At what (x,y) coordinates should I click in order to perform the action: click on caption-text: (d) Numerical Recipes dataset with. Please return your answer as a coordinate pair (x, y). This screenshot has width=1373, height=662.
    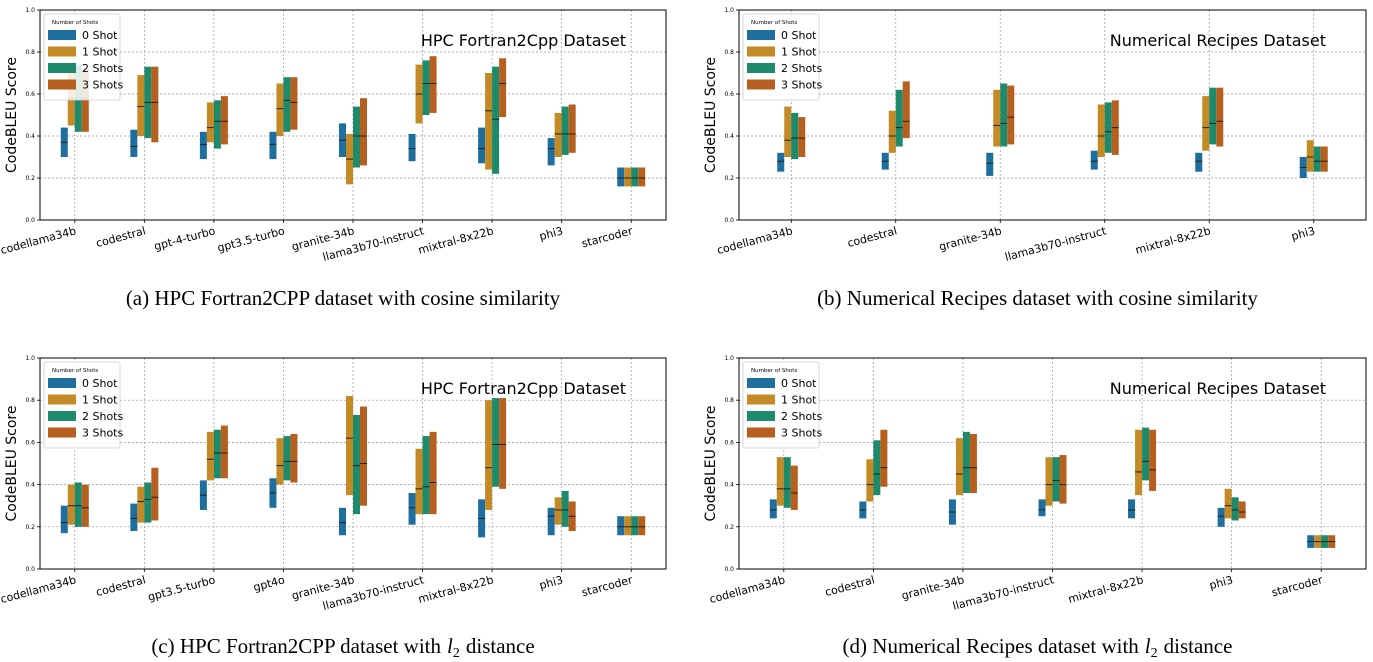
    Looking at the image, I should click on (991, 646).